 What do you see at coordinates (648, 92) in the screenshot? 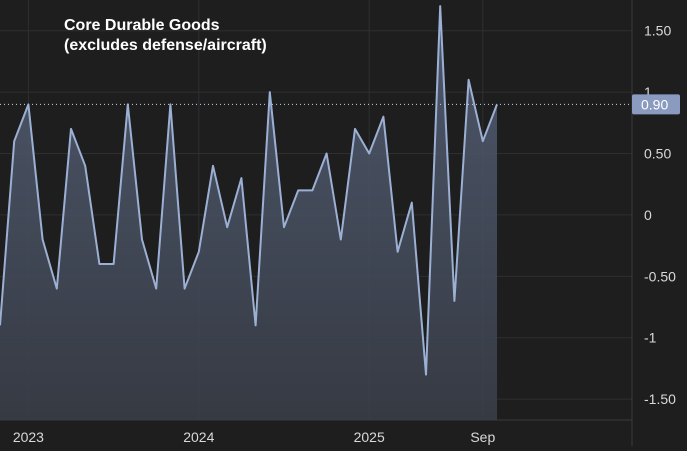
I see `y-tick-label: 1` at bounding box center [648, 92].